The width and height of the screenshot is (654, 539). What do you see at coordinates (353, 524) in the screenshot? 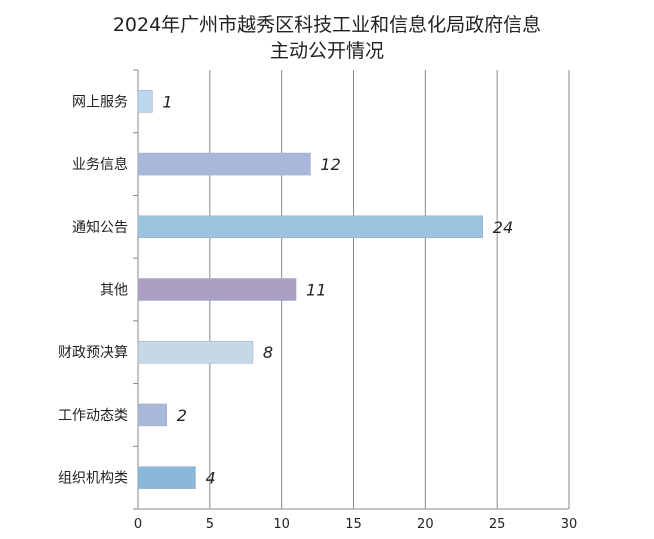
I see `x-tick-label-15: 15` at bounding box center [353, 524].